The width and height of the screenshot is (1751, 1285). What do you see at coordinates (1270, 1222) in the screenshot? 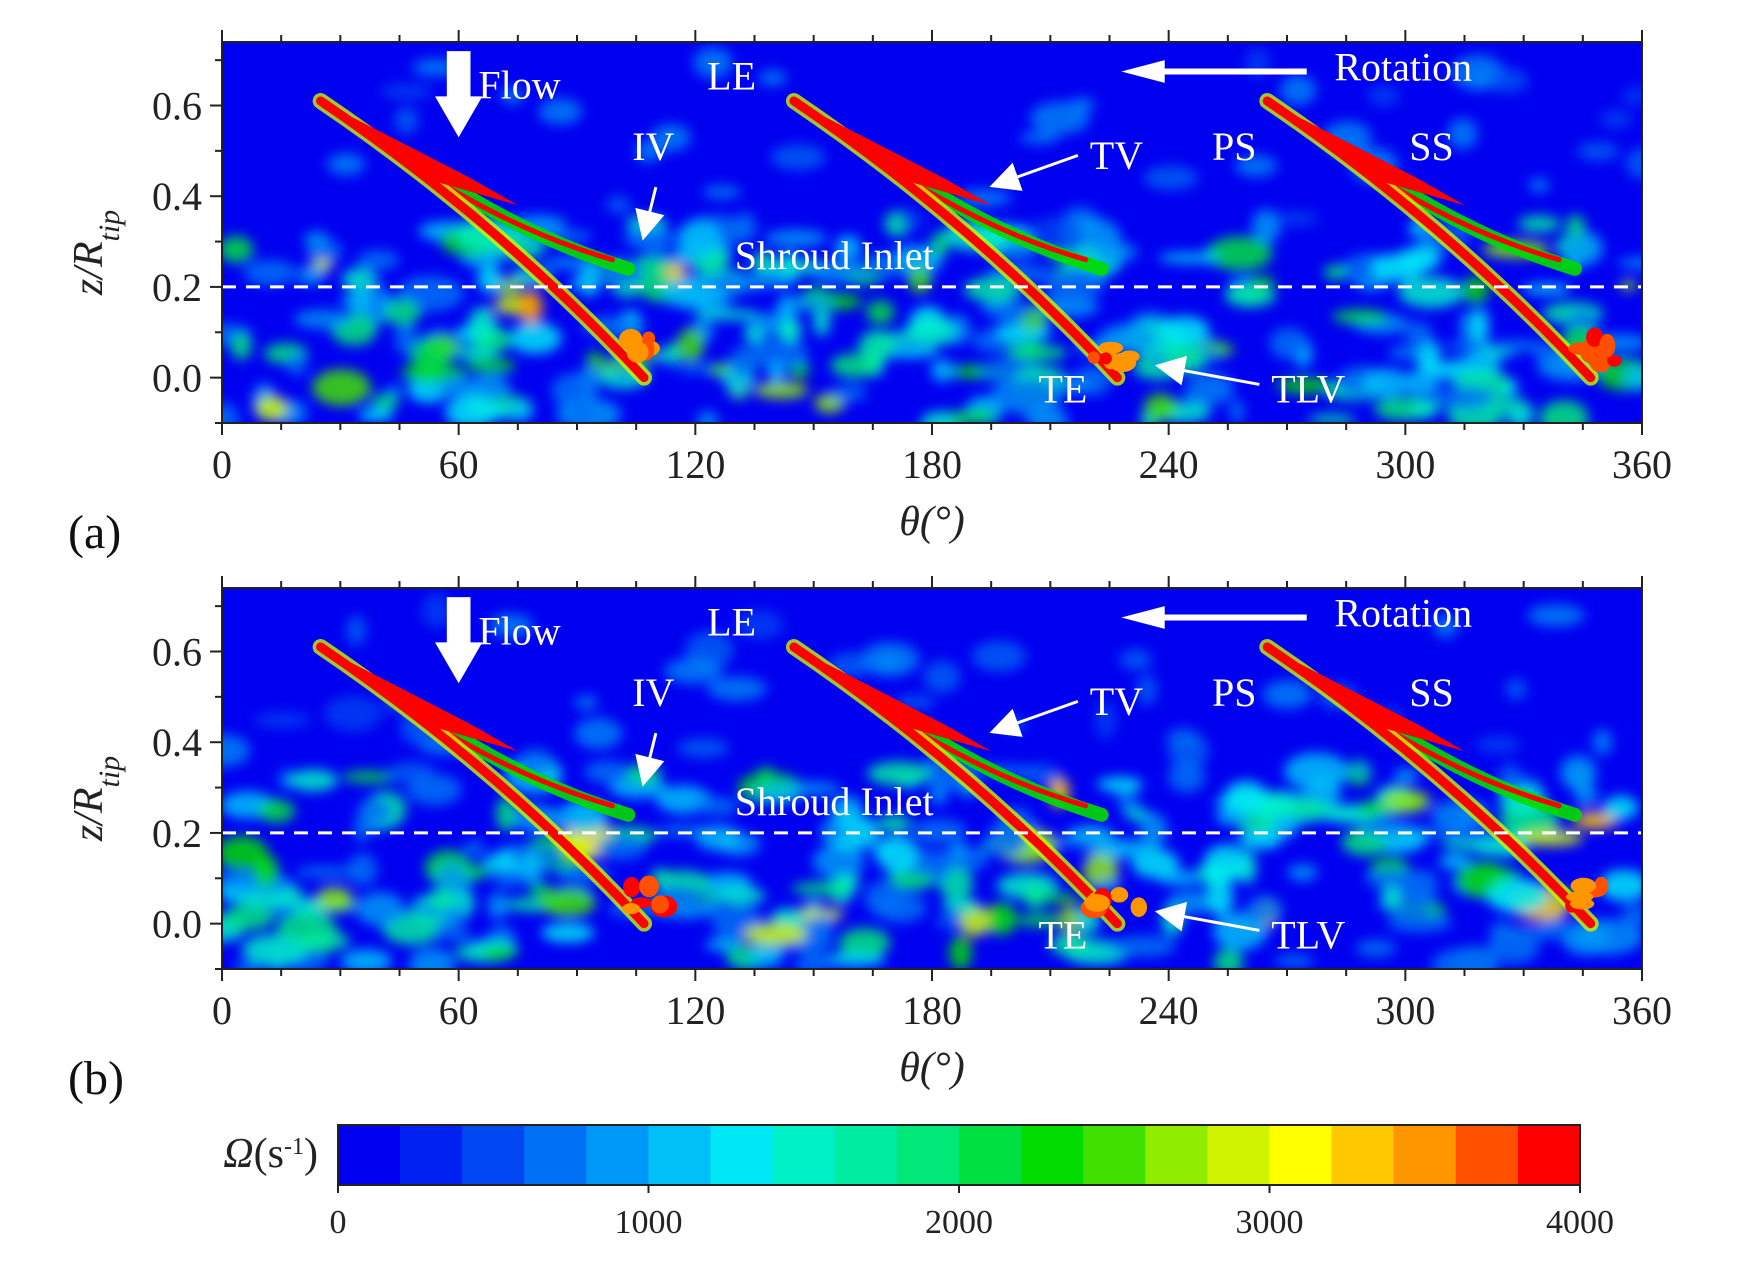
I see `colorbar-tick-label: 3000` at bounding box center [1270, 1222].